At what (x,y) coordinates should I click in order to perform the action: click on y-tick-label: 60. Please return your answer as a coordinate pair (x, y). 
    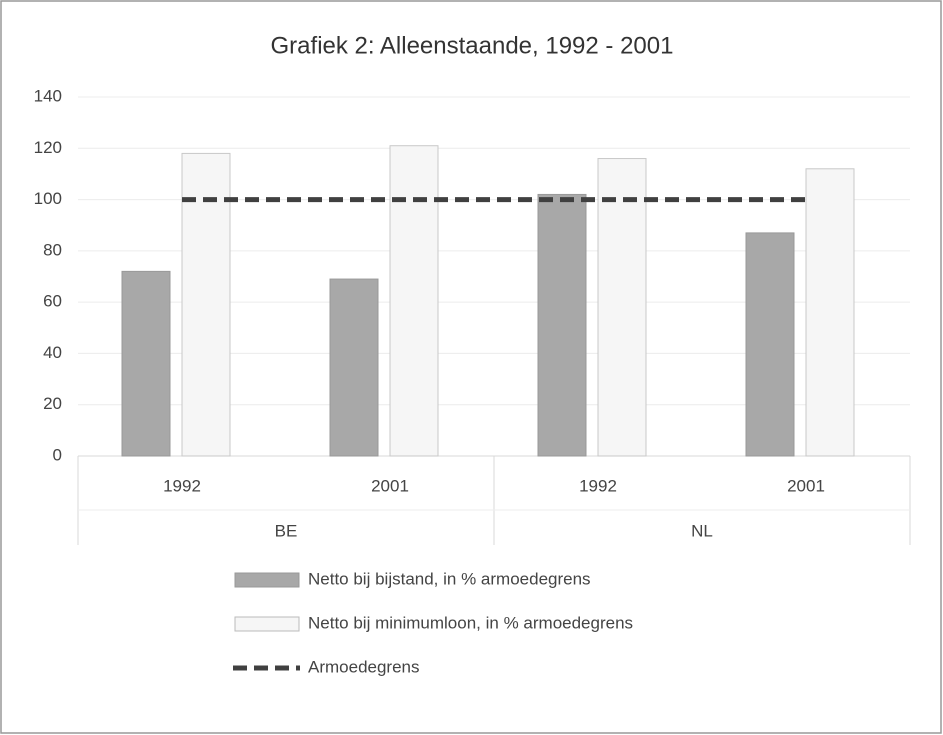
    Looking at the image, I should click on (52, 301).